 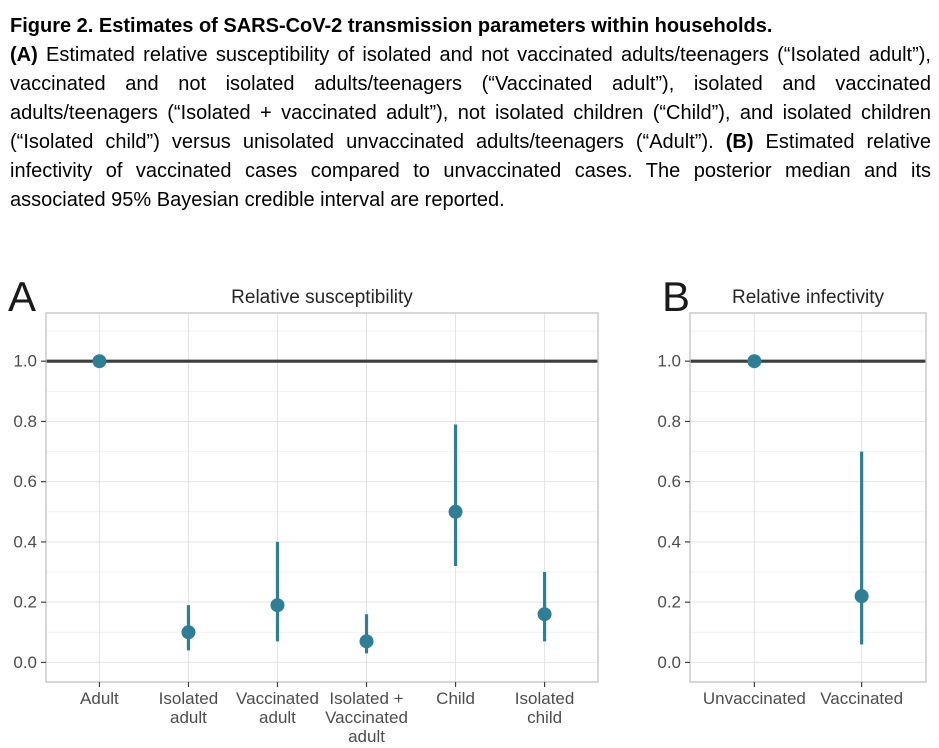 I want to click on x-tick-label-isolated-vaccinated-adult: adult, so click(x=366, y=736).